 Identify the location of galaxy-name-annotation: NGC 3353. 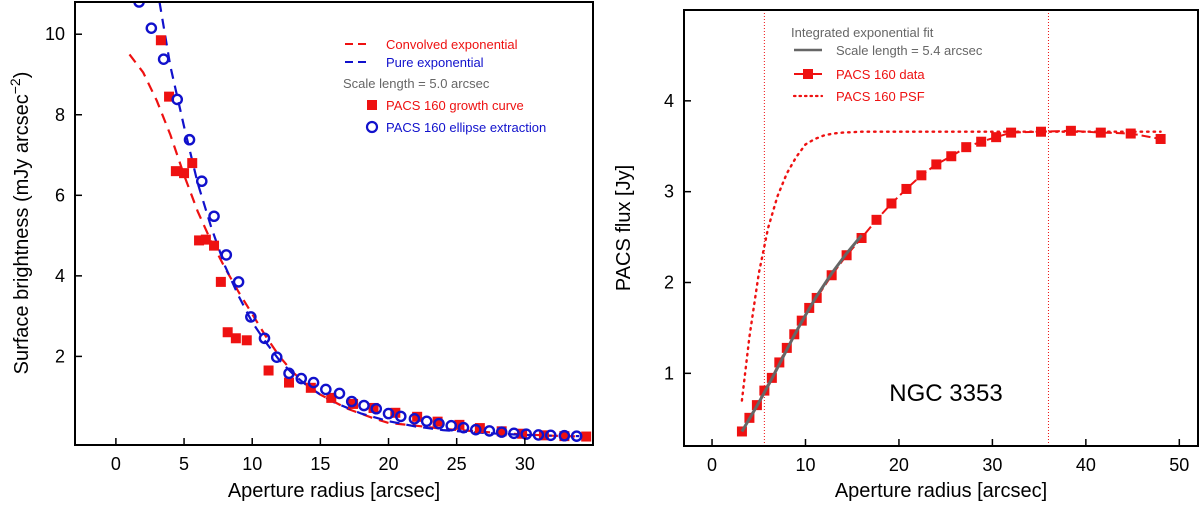
(945, 393).